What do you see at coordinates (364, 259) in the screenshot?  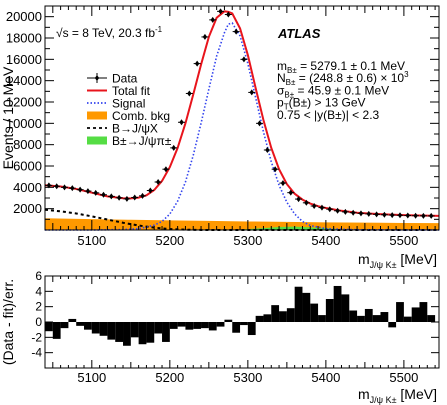 I see `main-x-axis-label-text: m` at bounding box center [364, 259].